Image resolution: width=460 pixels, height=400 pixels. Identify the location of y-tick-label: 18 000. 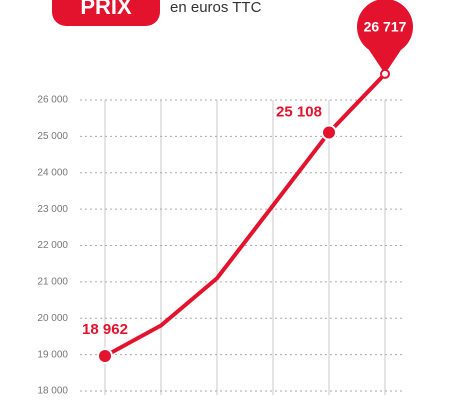
(52, 391).